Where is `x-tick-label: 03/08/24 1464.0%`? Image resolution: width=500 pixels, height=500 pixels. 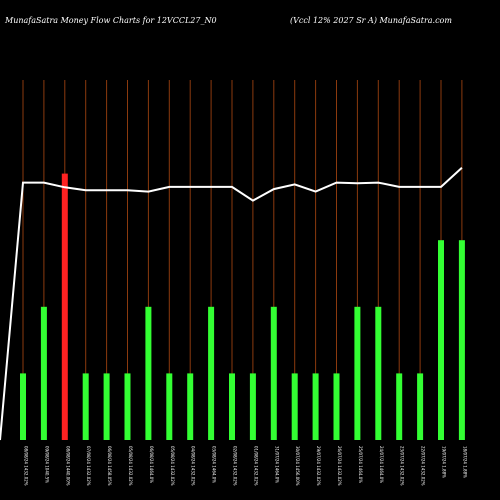
x-tick-label: 03/08/24 1464.0% is located at coordinates (214, 464).